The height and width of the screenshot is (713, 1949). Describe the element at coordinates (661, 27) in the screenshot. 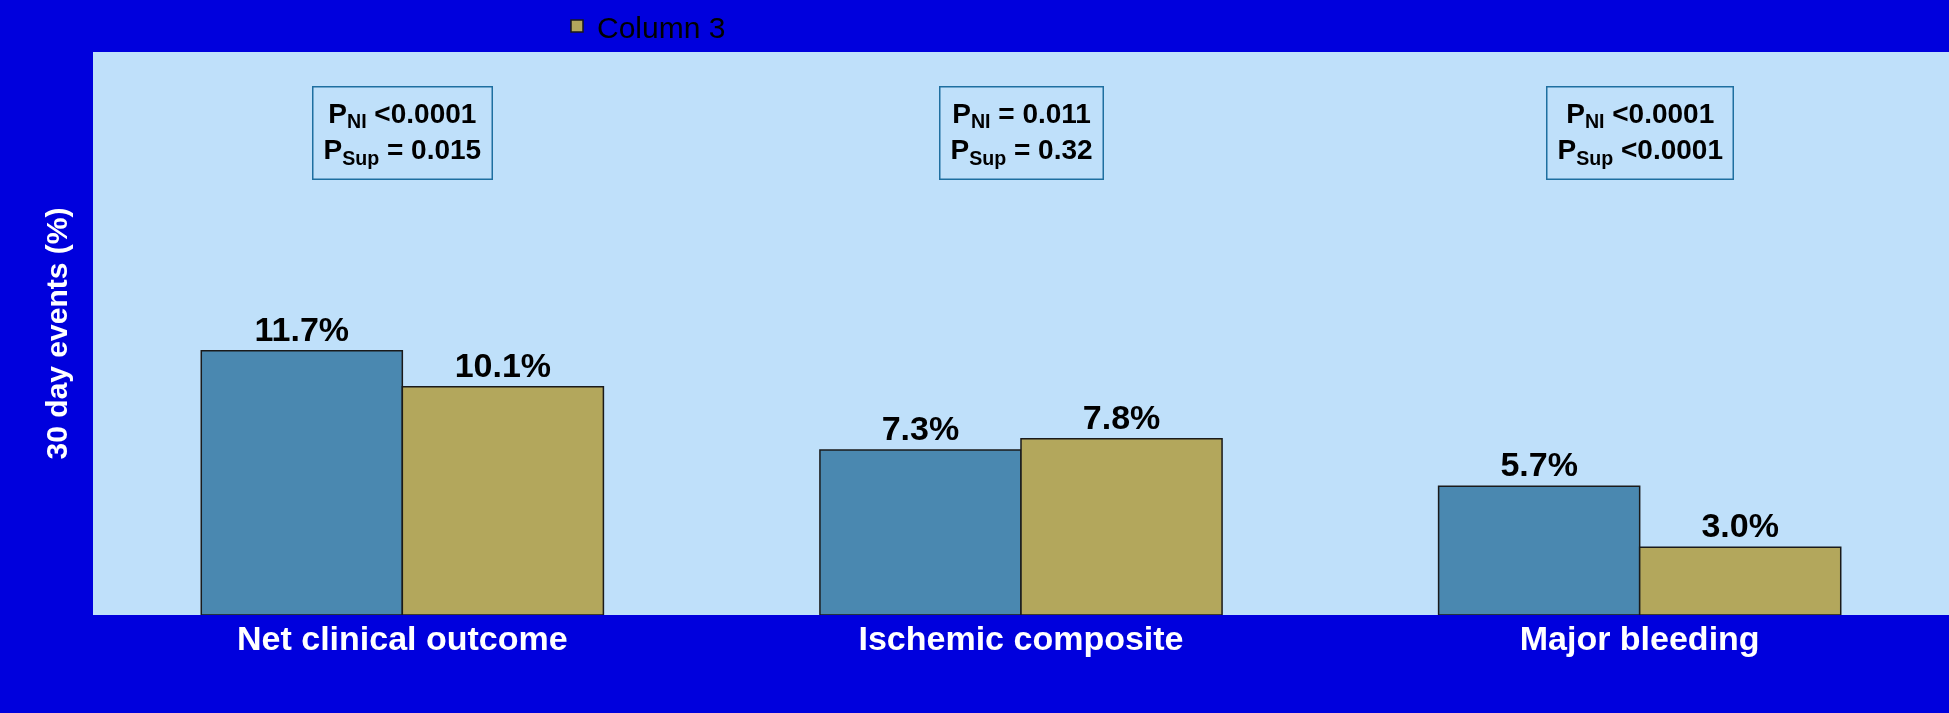

I see `legend-label: Column 3` at that location.